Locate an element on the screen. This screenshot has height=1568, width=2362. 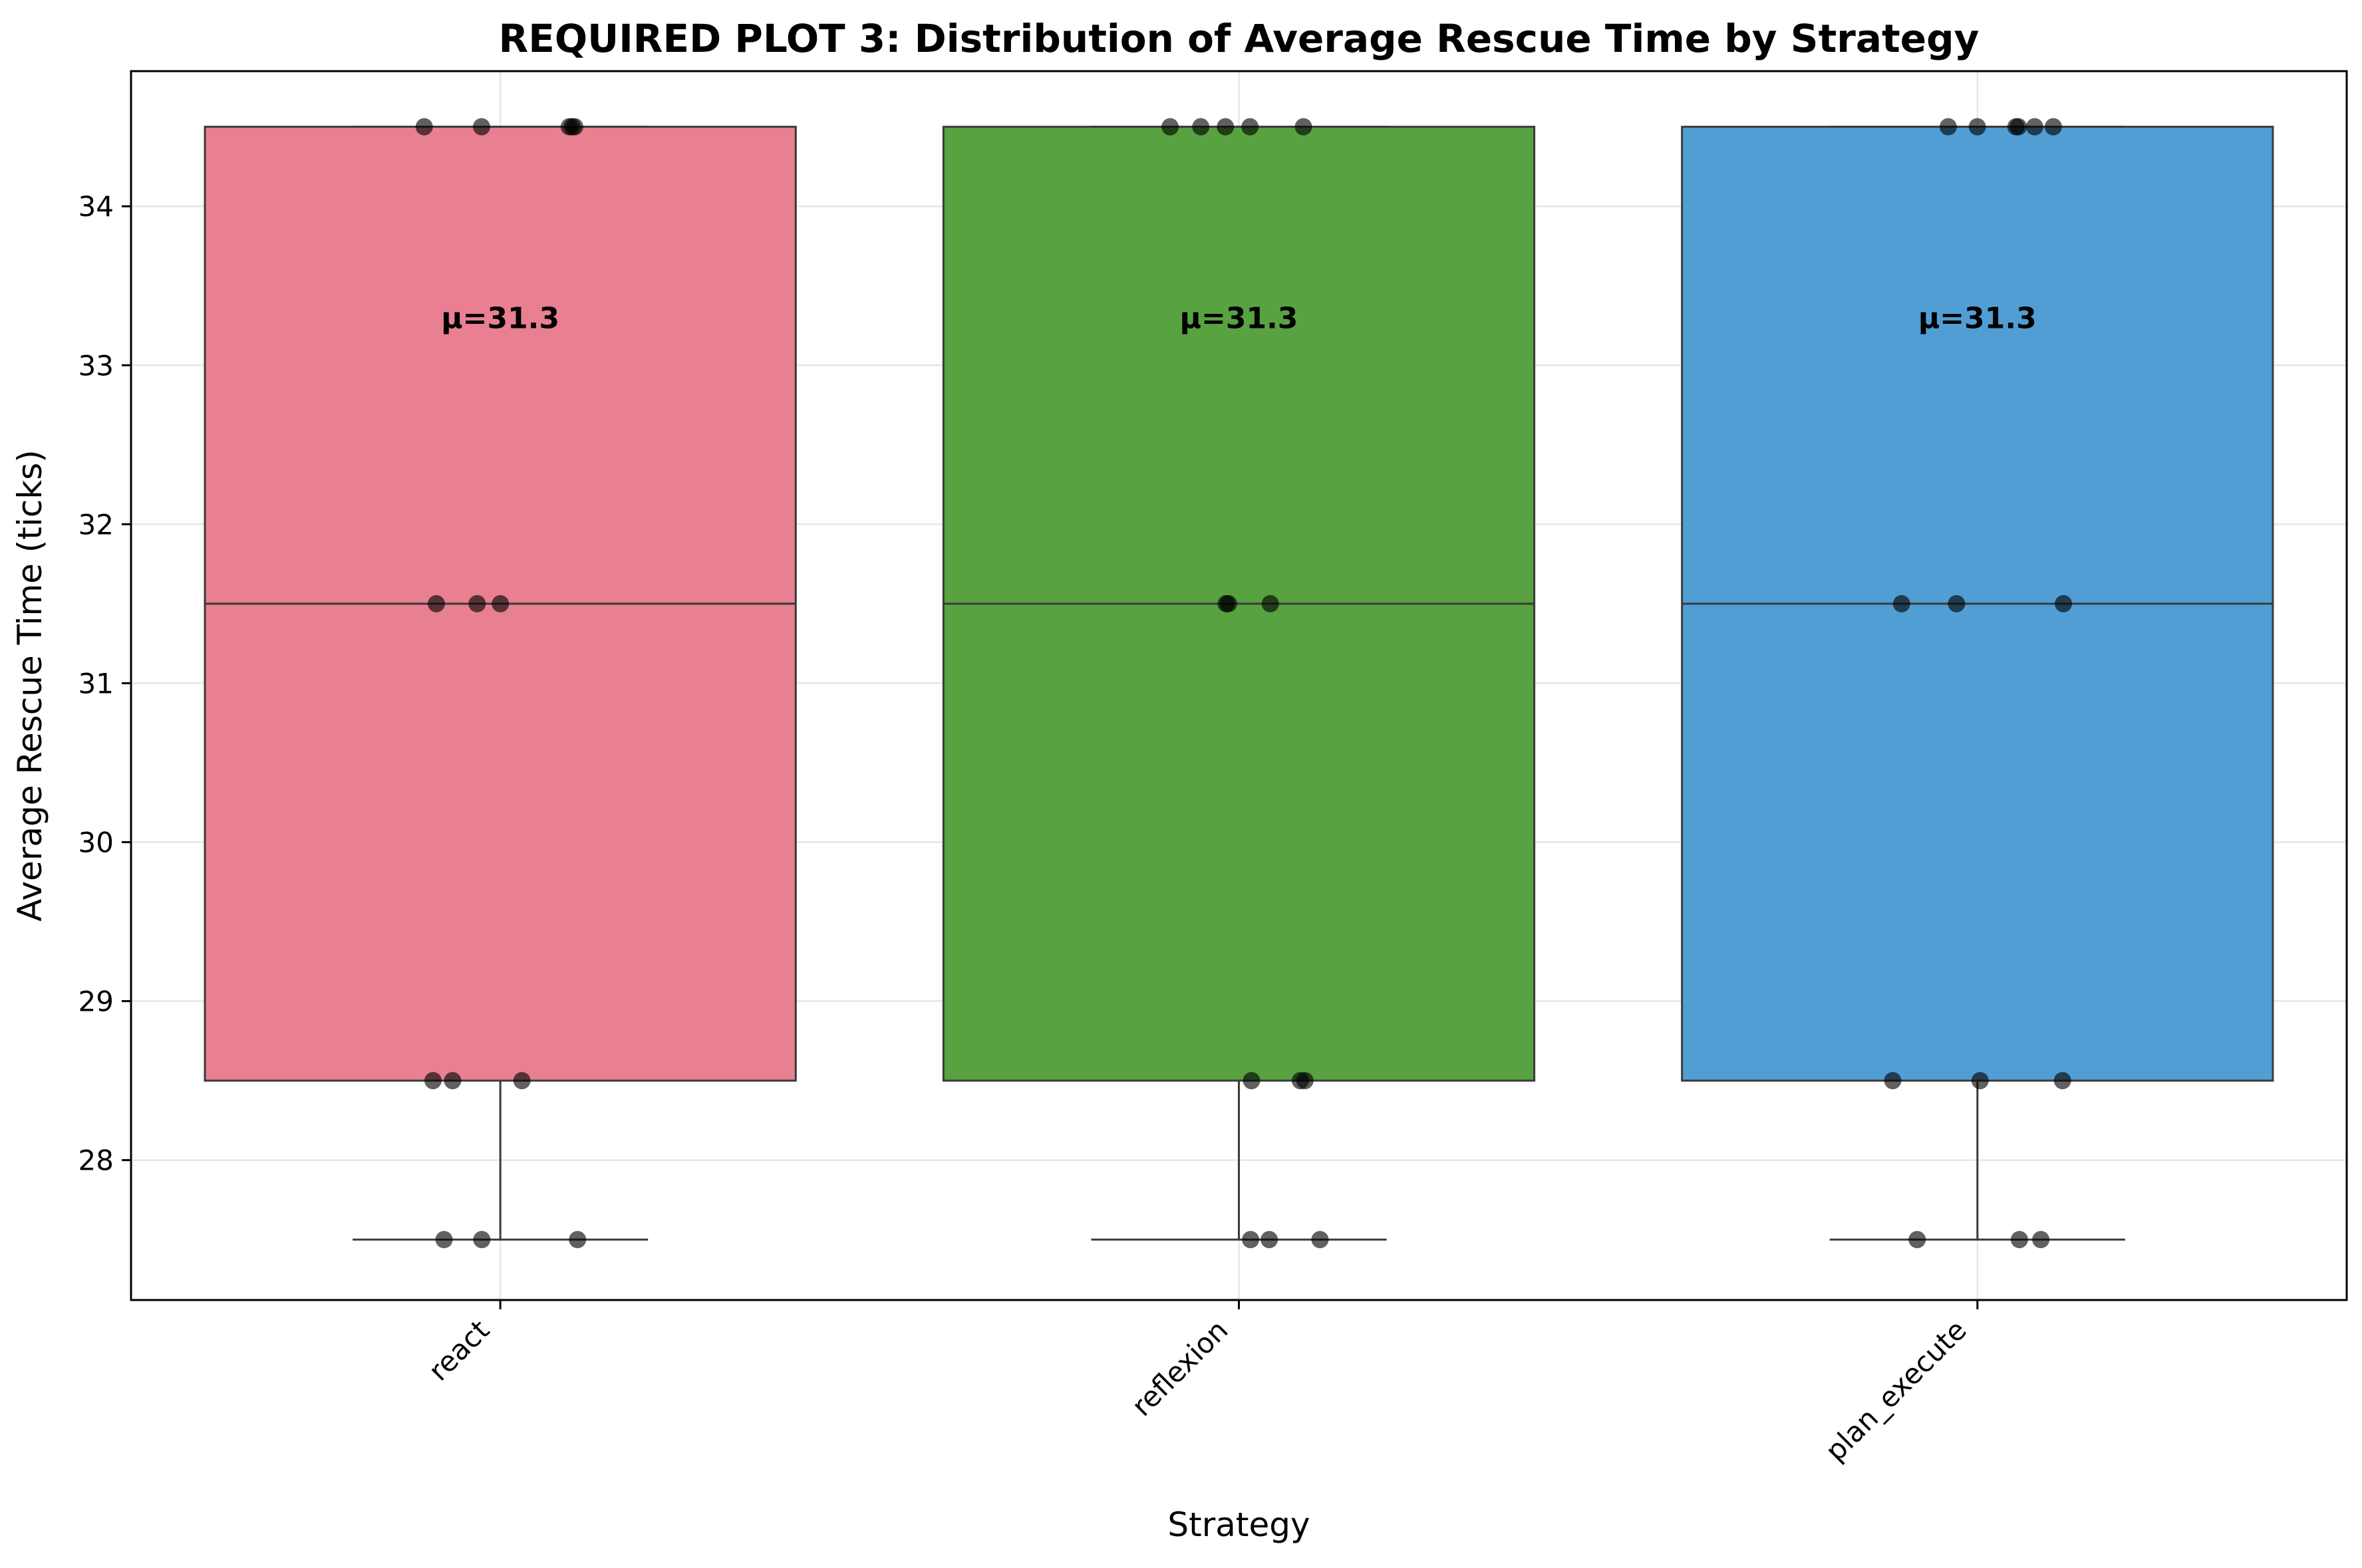
mean-label-react: μ=31.3 is located at coordinates (500, 319).